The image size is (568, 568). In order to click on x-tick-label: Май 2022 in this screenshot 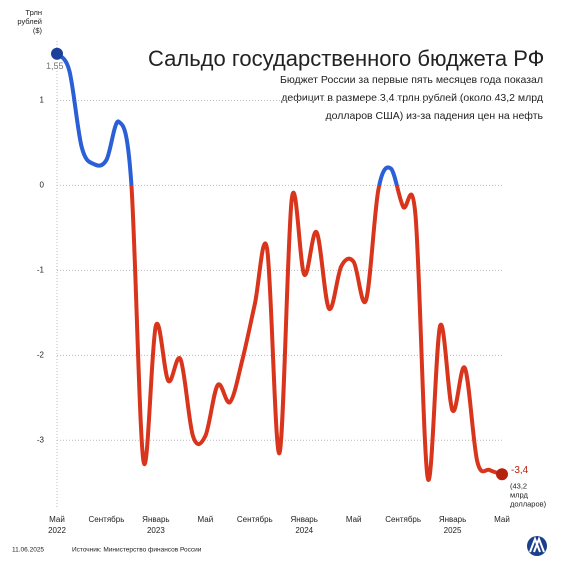, I will do `click(57, 525)`.